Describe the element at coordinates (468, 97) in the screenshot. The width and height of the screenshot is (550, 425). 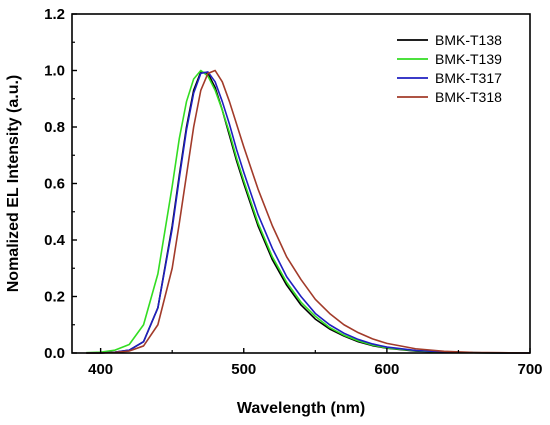
I see `legend-label: BMK-T318` at that location.